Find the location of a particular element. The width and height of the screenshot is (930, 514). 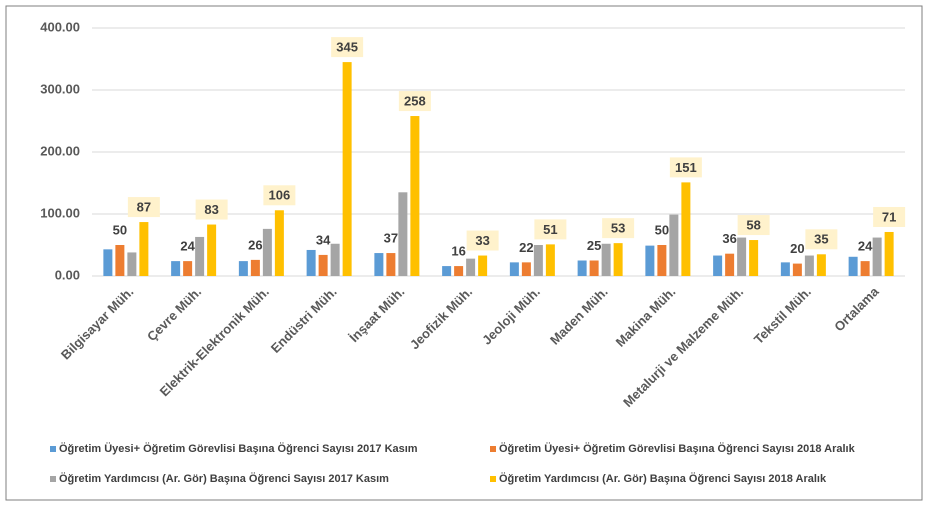

y-tick-label: 100.00 is located at coordinates (60, 212).